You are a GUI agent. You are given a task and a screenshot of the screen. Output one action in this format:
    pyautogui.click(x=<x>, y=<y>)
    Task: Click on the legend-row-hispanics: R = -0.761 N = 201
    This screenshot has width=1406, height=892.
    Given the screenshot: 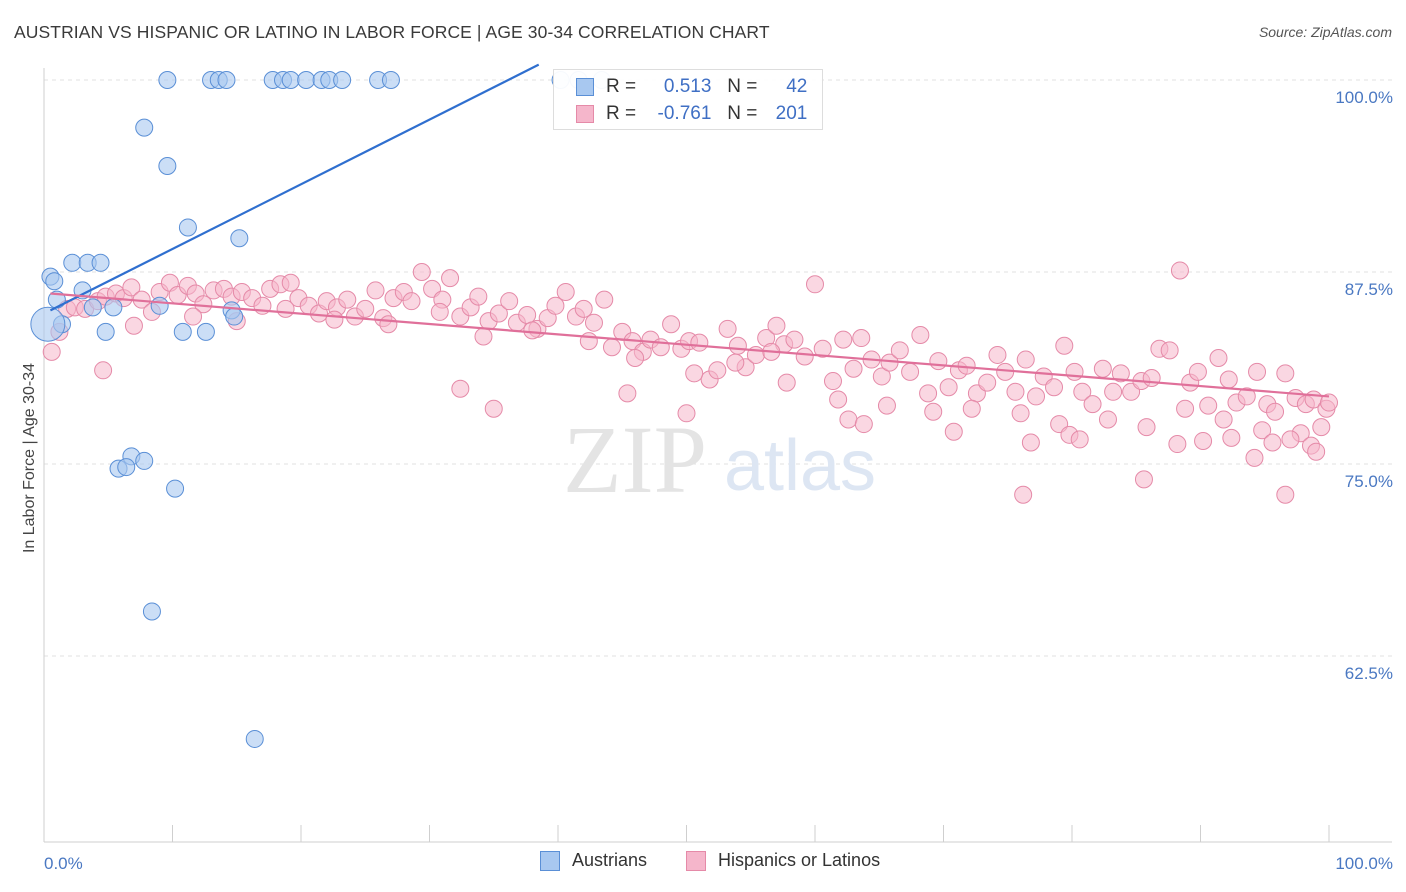 What is the action you would take?
    pyautogui.click(x=691, y=114)
    